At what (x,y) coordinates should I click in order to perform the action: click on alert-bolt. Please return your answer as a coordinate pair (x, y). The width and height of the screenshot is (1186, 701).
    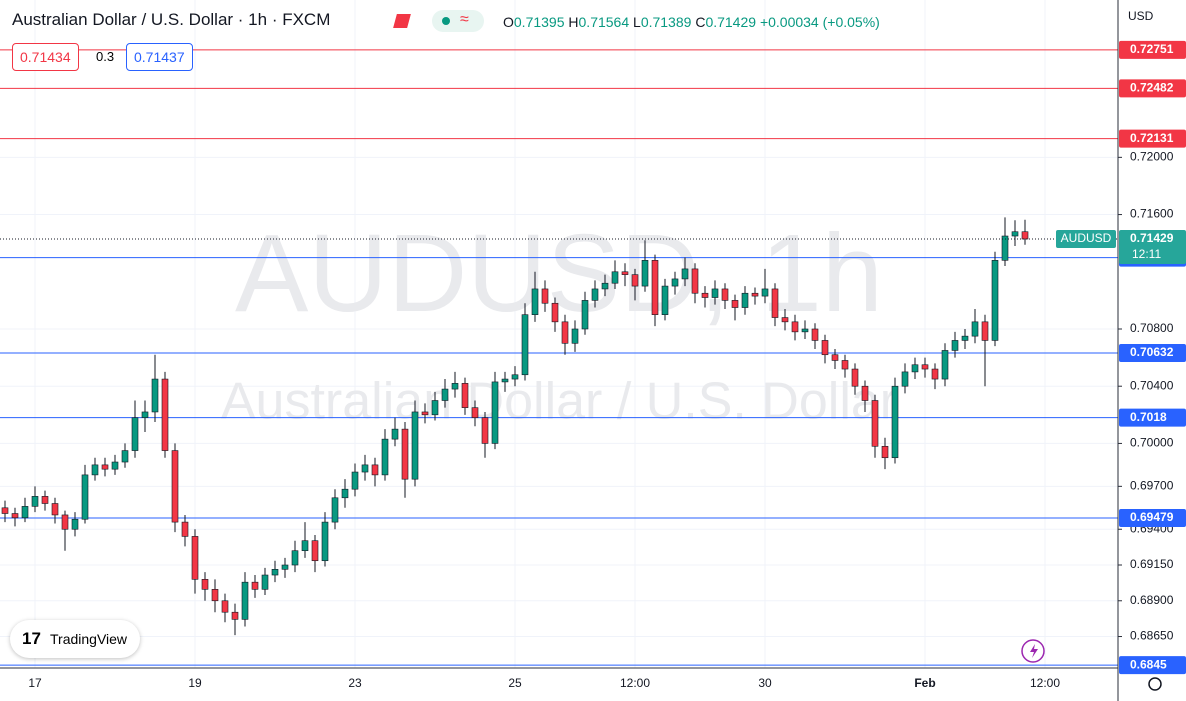
    Looking at the image, I should click on (1034, 651).